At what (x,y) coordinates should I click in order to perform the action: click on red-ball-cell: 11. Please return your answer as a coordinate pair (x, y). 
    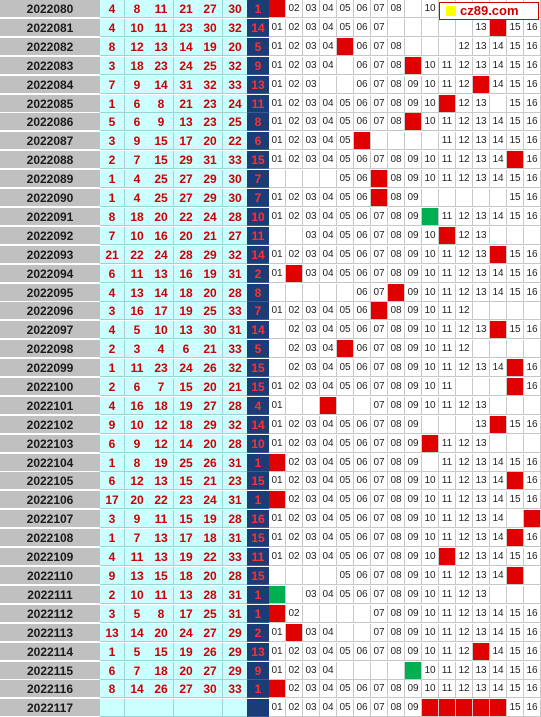
    Looking at the image, I should click on (137, 368).